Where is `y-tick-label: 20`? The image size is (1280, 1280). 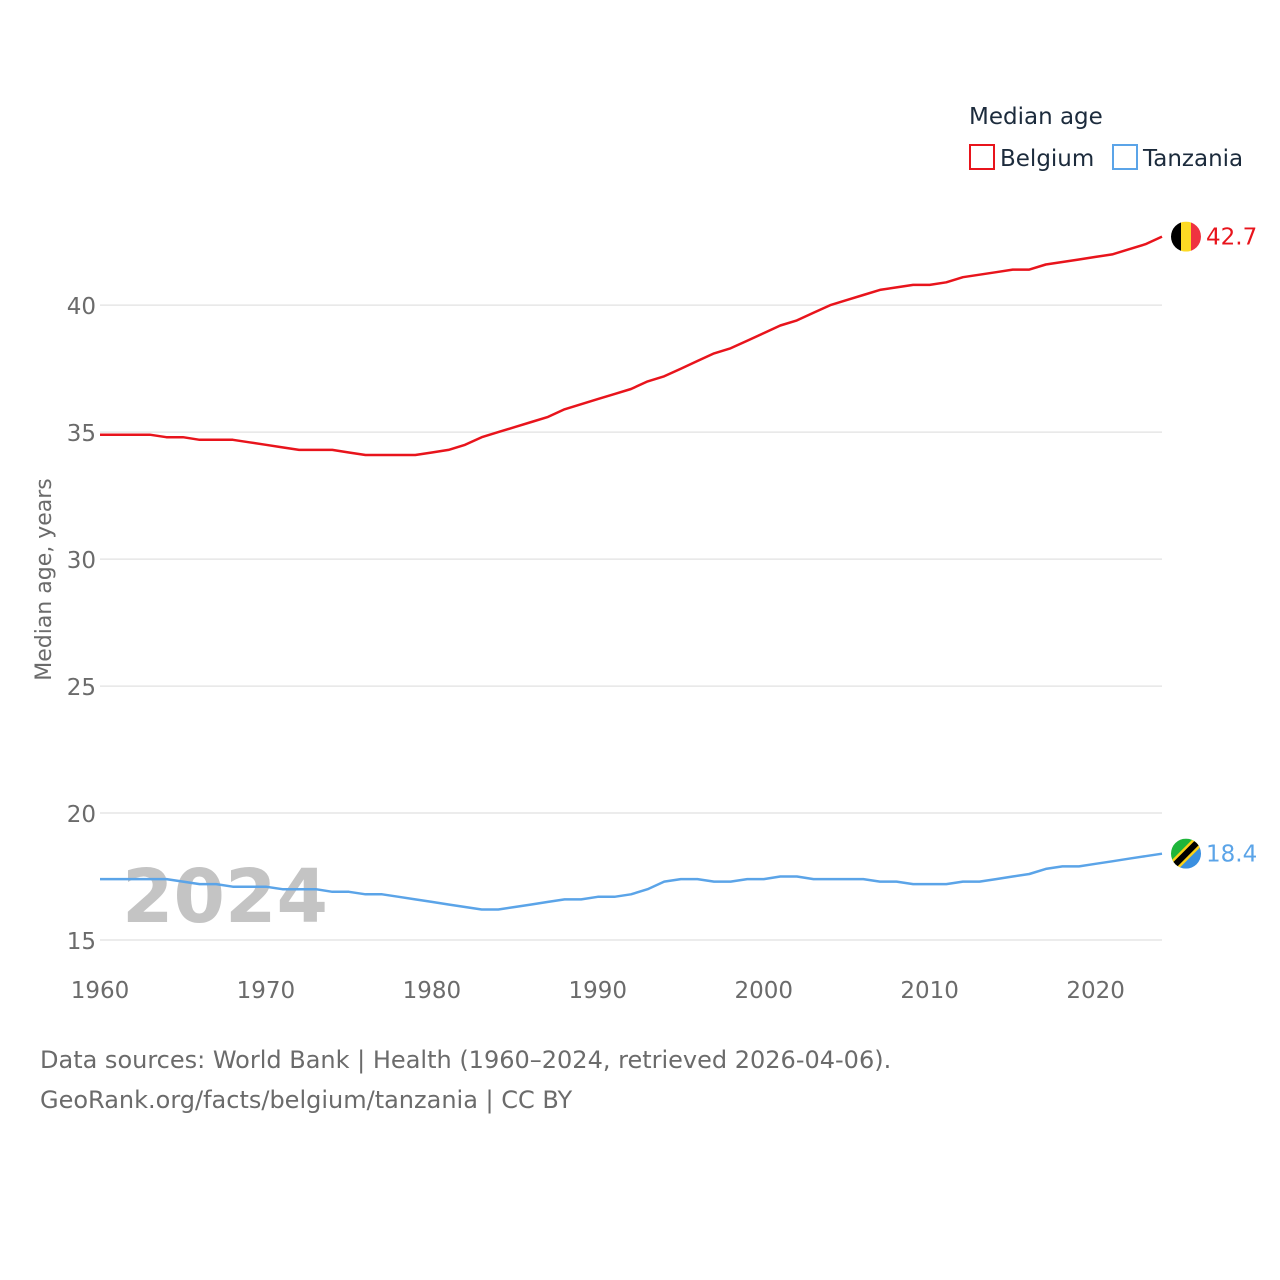 y-tick-label: 20 is located at coordinates (81, 815).